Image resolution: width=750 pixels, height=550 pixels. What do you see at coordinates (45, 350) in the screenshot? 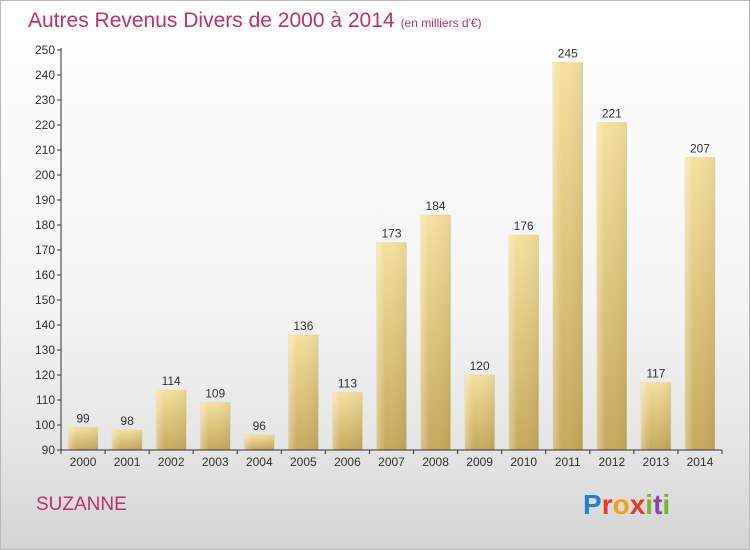
I see `y-tick-label: 130` at bounding box center [45, 350].